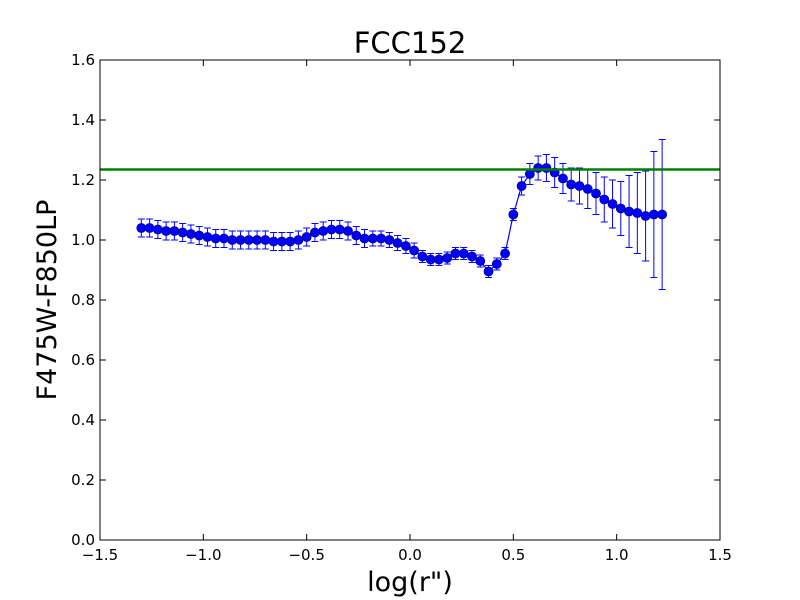 The height and width of the screenshot is (600, 800). I want to click on x-tick-label: −1.0, so click(203, 555).